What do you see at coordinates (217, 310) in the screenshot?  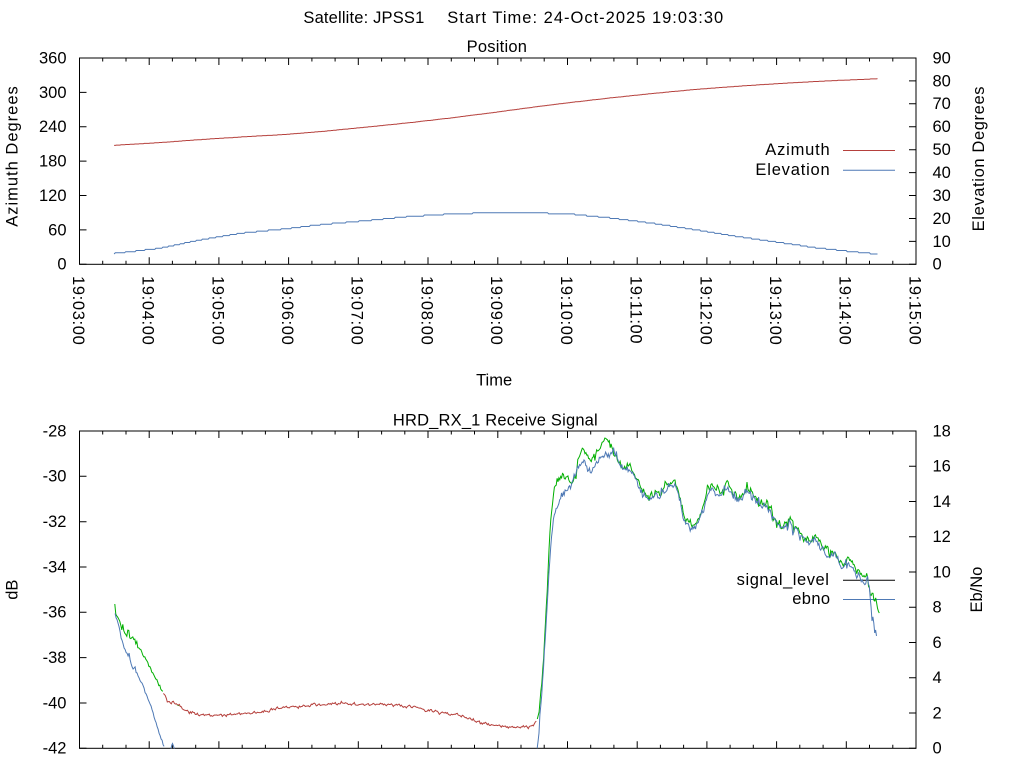 I see `svg-text: 19:05:00` at bounding box center [217, 310].